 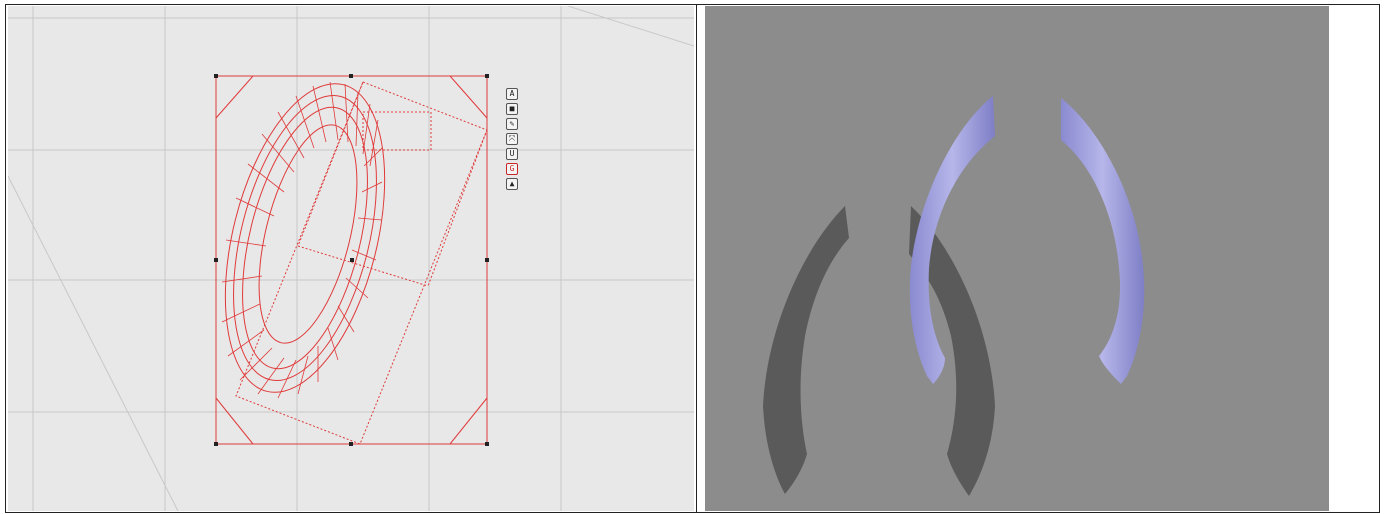 I want to click on panel-divider, so click(x=696, y=258).